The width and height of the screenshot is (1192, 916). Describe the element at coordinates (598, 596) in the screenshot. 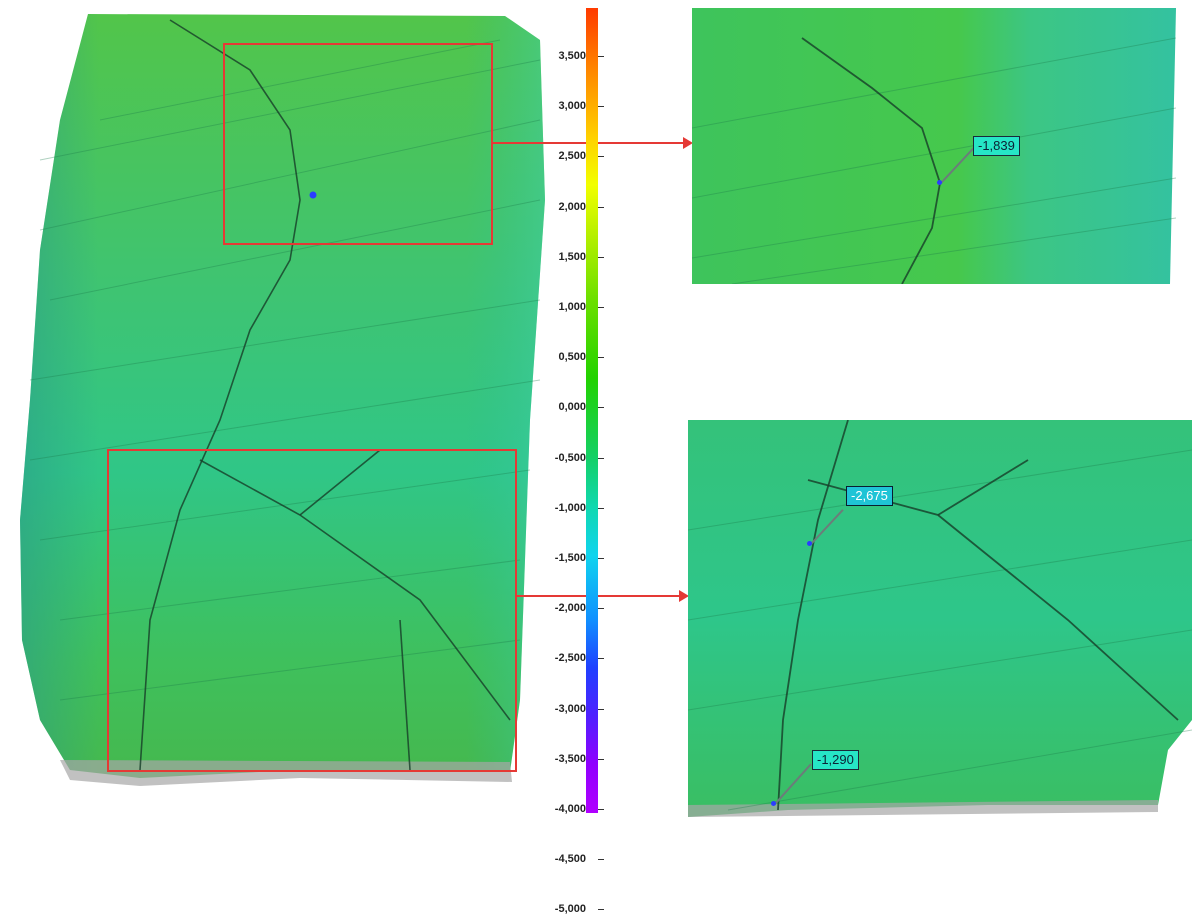

I see `arrow-bottom` at that location.